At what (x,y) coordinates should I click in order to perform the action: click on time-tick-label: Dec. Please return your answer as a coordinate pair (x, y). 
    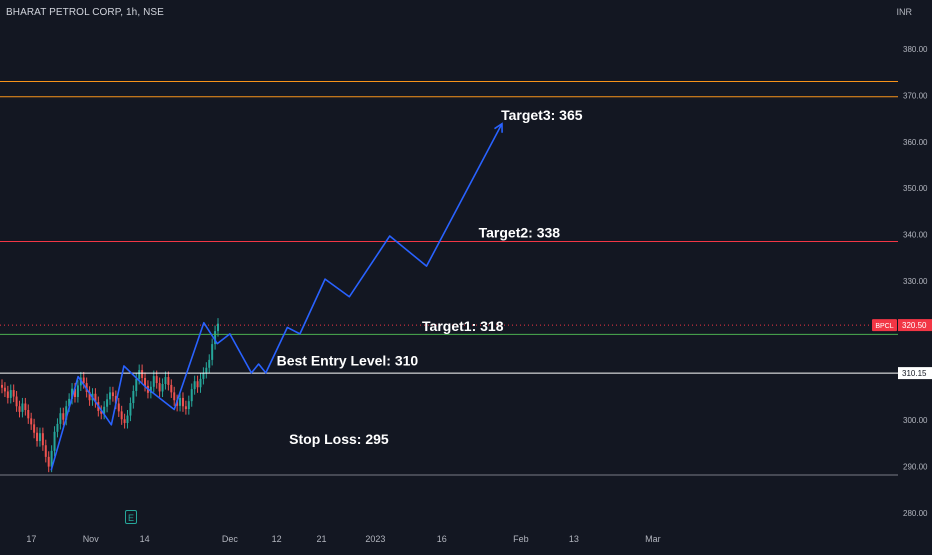
    Looking at the image, I should click on (230, 539).